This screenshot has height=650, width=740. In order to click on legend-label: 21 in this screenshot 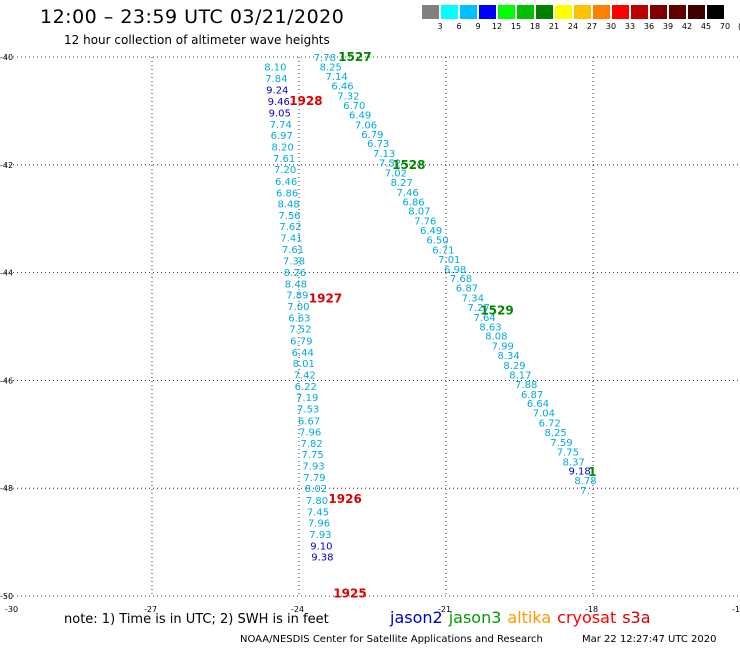, I will do `click(554, 26)`.